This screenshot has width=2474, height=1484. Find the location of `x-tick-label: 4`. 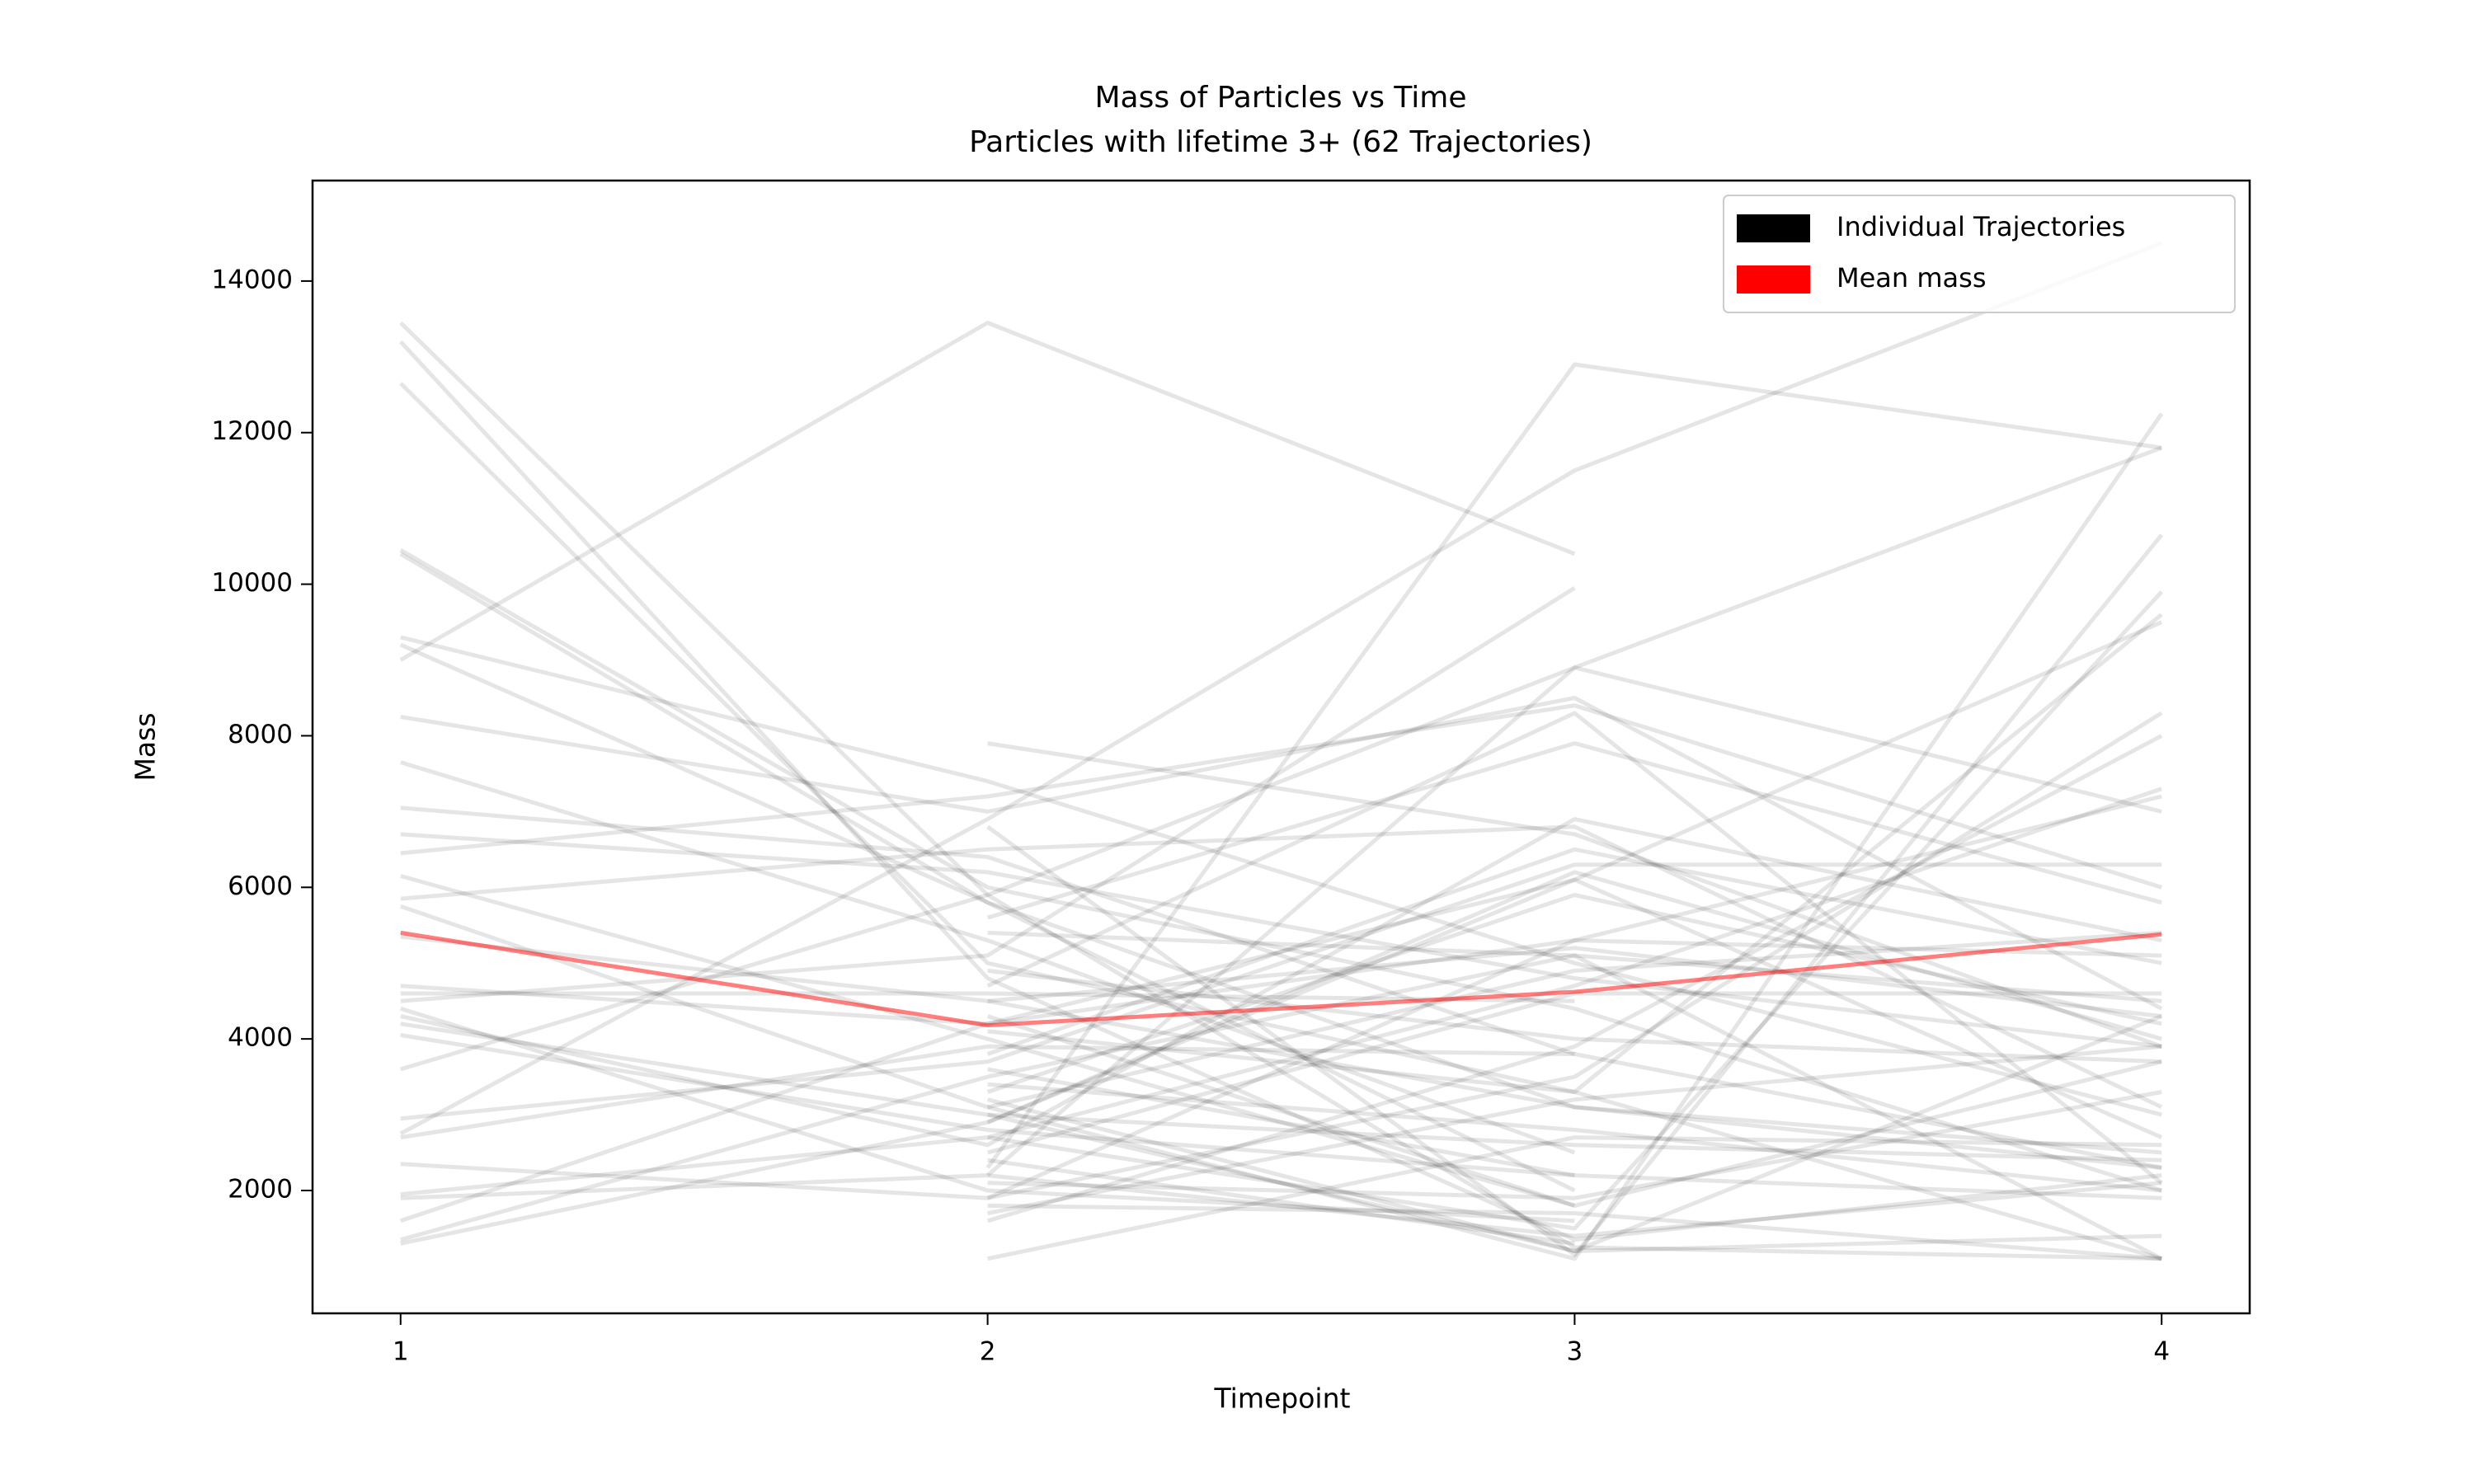

x-tick-label: 4 is located at coordinates (2161, 1352).